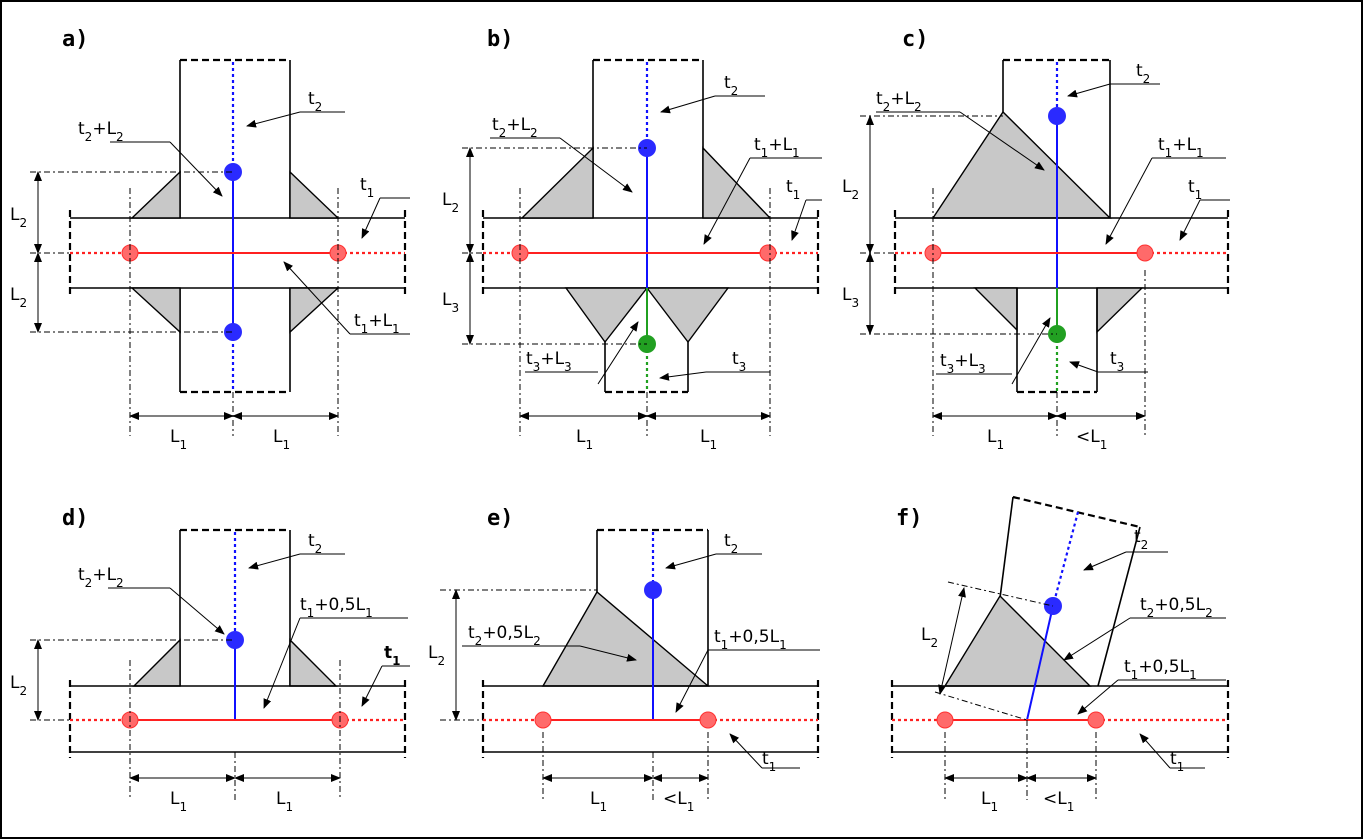 This screenshot has width=1364, height=840. I want to click on panel-f: f) L2 L1 <L1 t2 t2+0,5L2 t, so click(1060, 654).